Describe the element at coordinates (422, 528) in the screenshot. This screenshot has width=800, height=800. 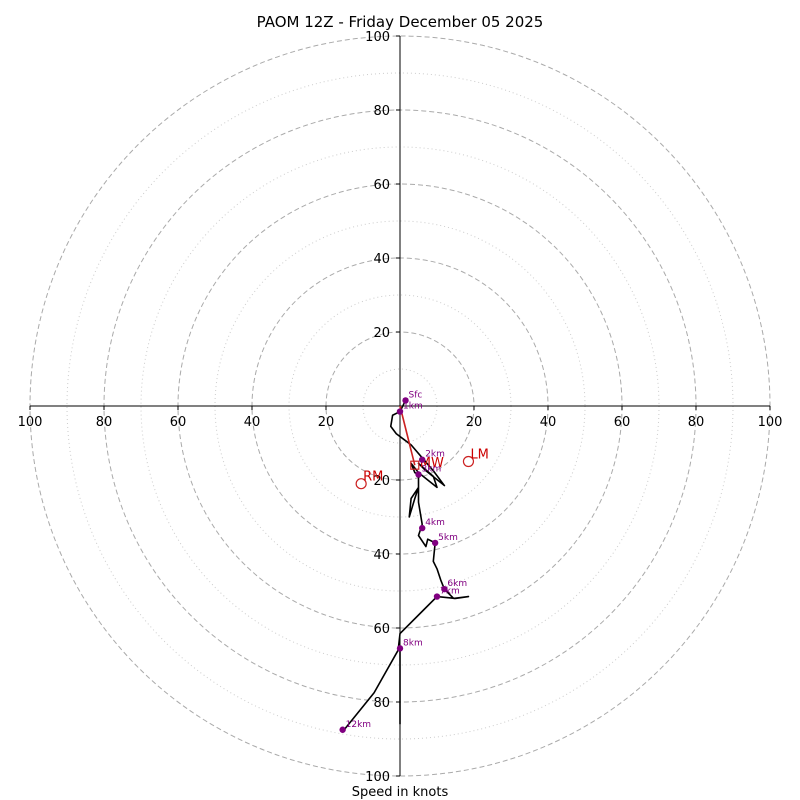
I see `height-marker-4km` at that location.